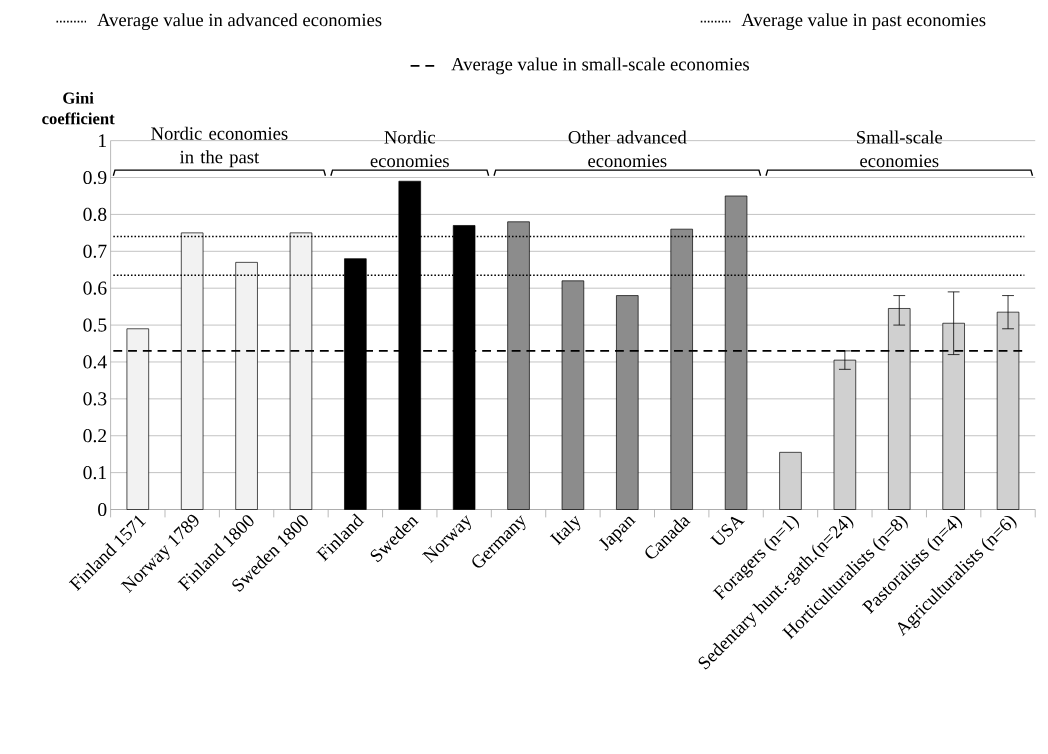 This screenshot has height=754, width=1048. I want to click on annotation: Nordic economies in the past, so click(219, 146).